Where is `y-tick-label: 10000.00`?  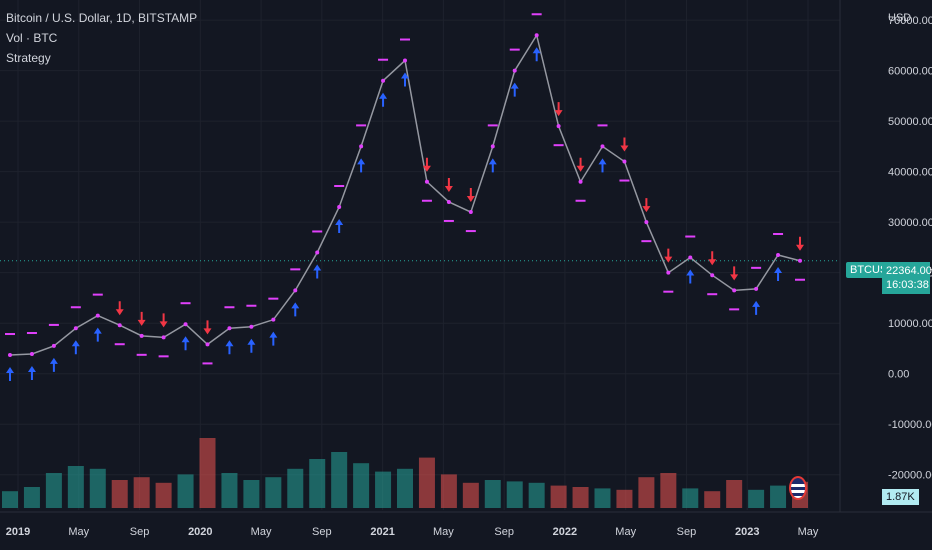 y-tick-label: 10000.00 is located at coordinates (910, 324).